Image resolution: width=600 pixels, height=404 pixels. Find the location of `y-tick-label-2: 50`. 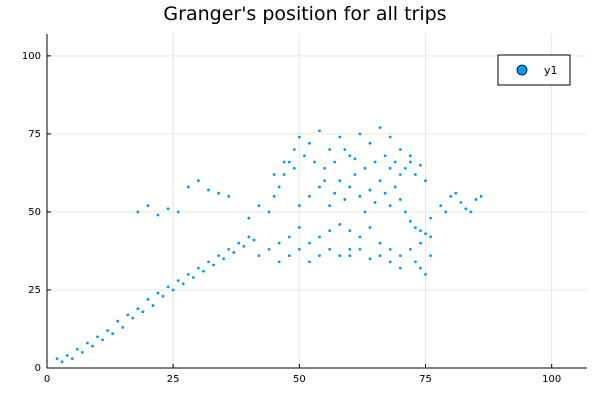

y-tick-label-2: 50 is located at coordinates (34, 212).